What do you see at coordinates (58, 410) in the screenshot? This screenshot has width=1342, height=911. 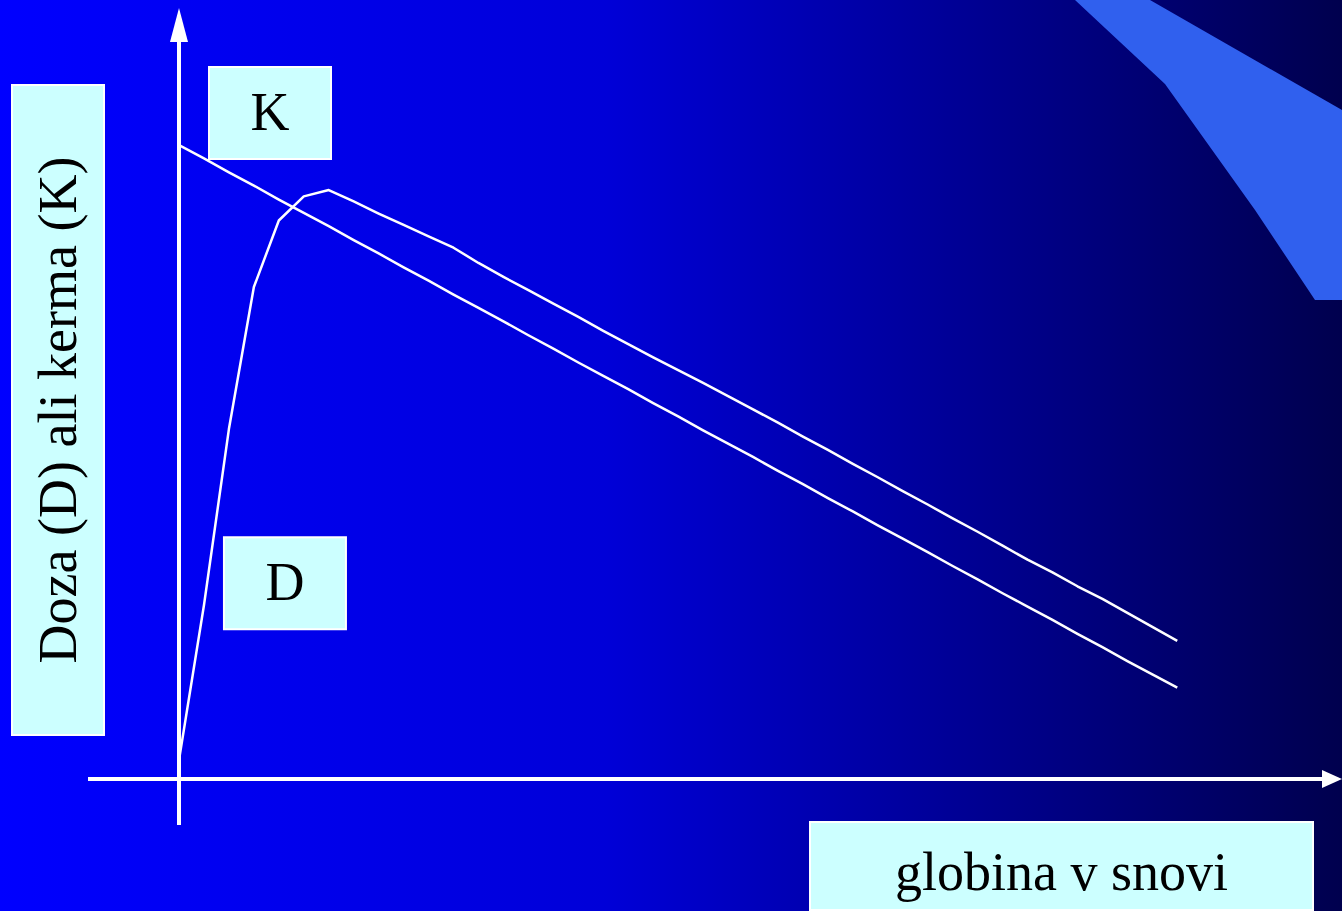 I see `y-axis-title: Doza (D) ali kerma (K)` at bounding box center [58, 410].